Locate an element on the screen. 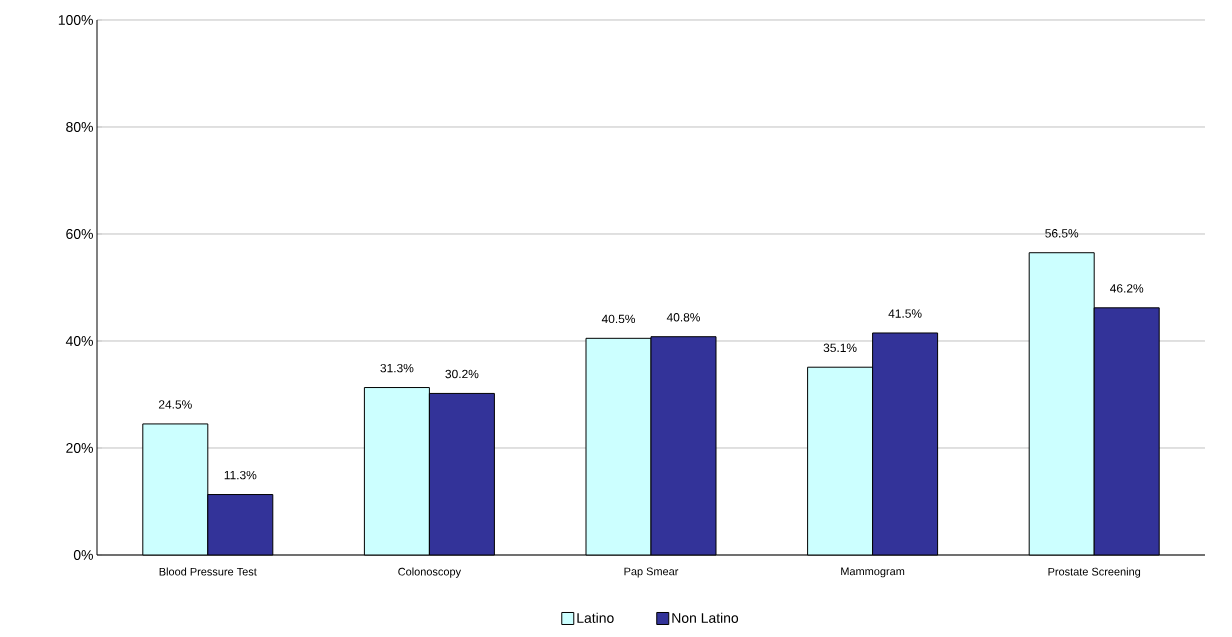  data-label: 30.2% is located at coordinates (462, 374).